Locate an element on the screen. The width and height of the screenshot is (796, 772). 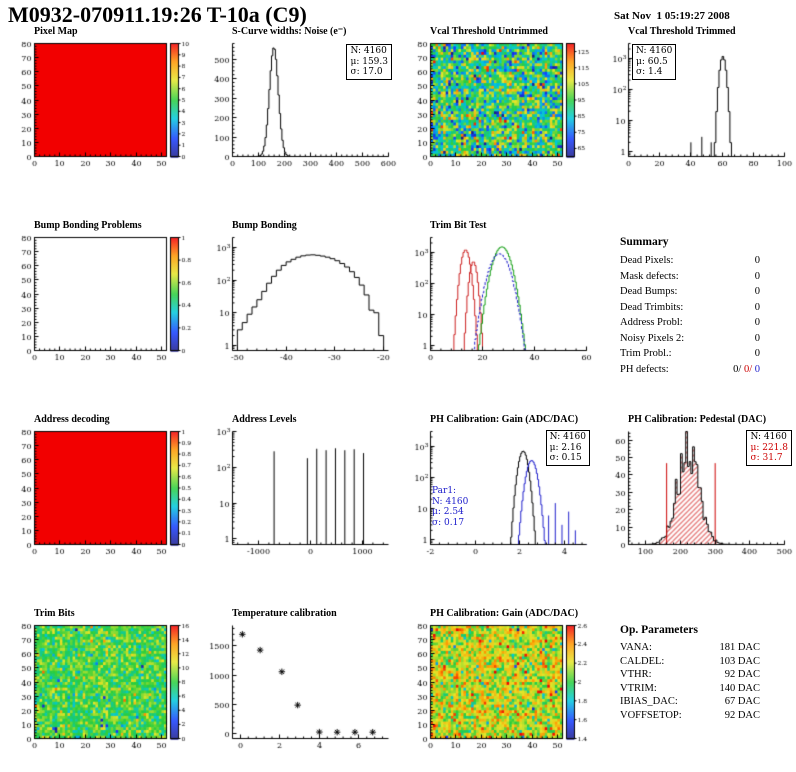
ph-blue: 0 is located at coordinates (756, 369).